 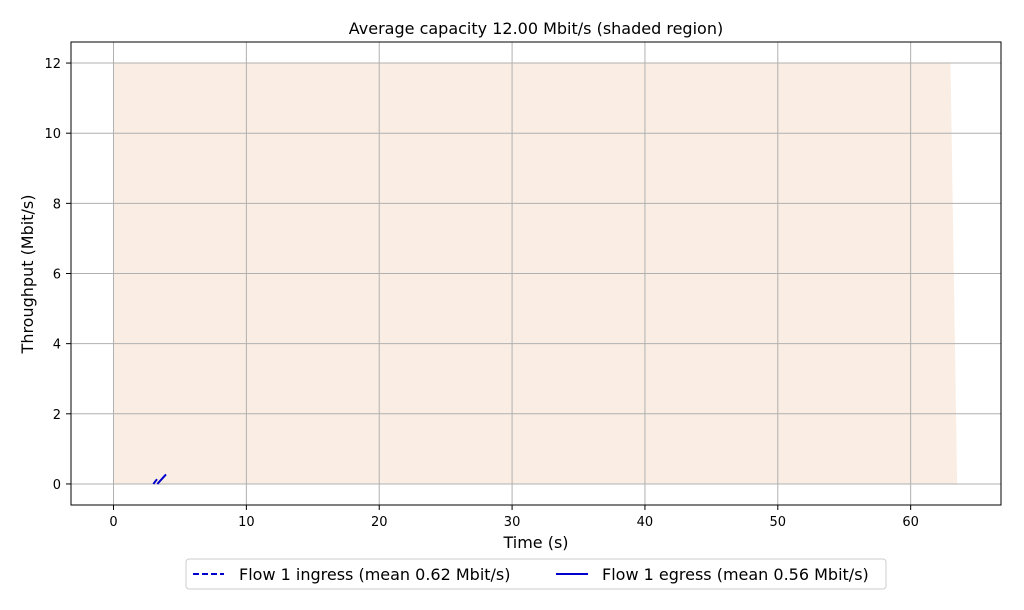 I want to click on series-line-egress, so click(x=161, y=479).